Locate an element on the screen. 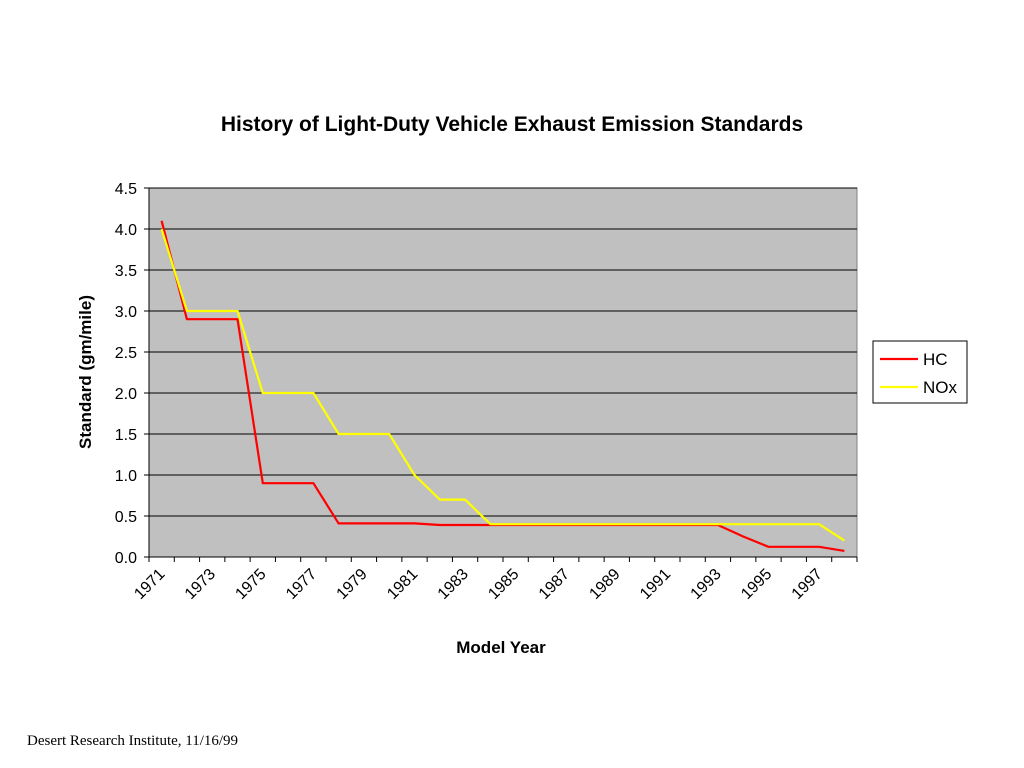 The height and width of the screenshot is (768, 1024). x-tick-label: 1987 is located at coordinates (554, 584).